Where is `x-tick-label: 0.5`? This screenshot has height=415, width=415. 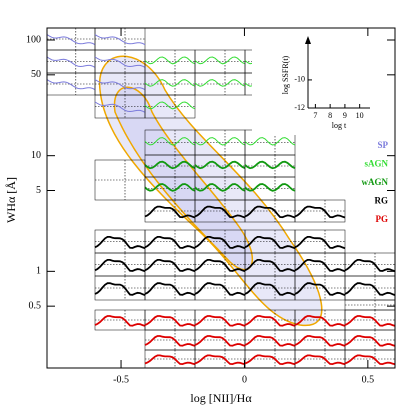 x-tick-label: 0.5 is located at coordinates (368, 379).